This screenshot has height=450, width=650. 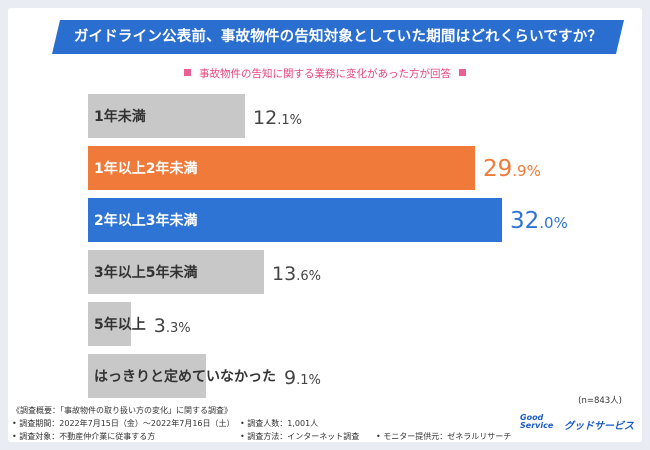 What do you see at coordinates (185, 376) in the screenshot?
I see `bar-label-6: はっきりと定めていなかった` at bounding box center [185, 376].